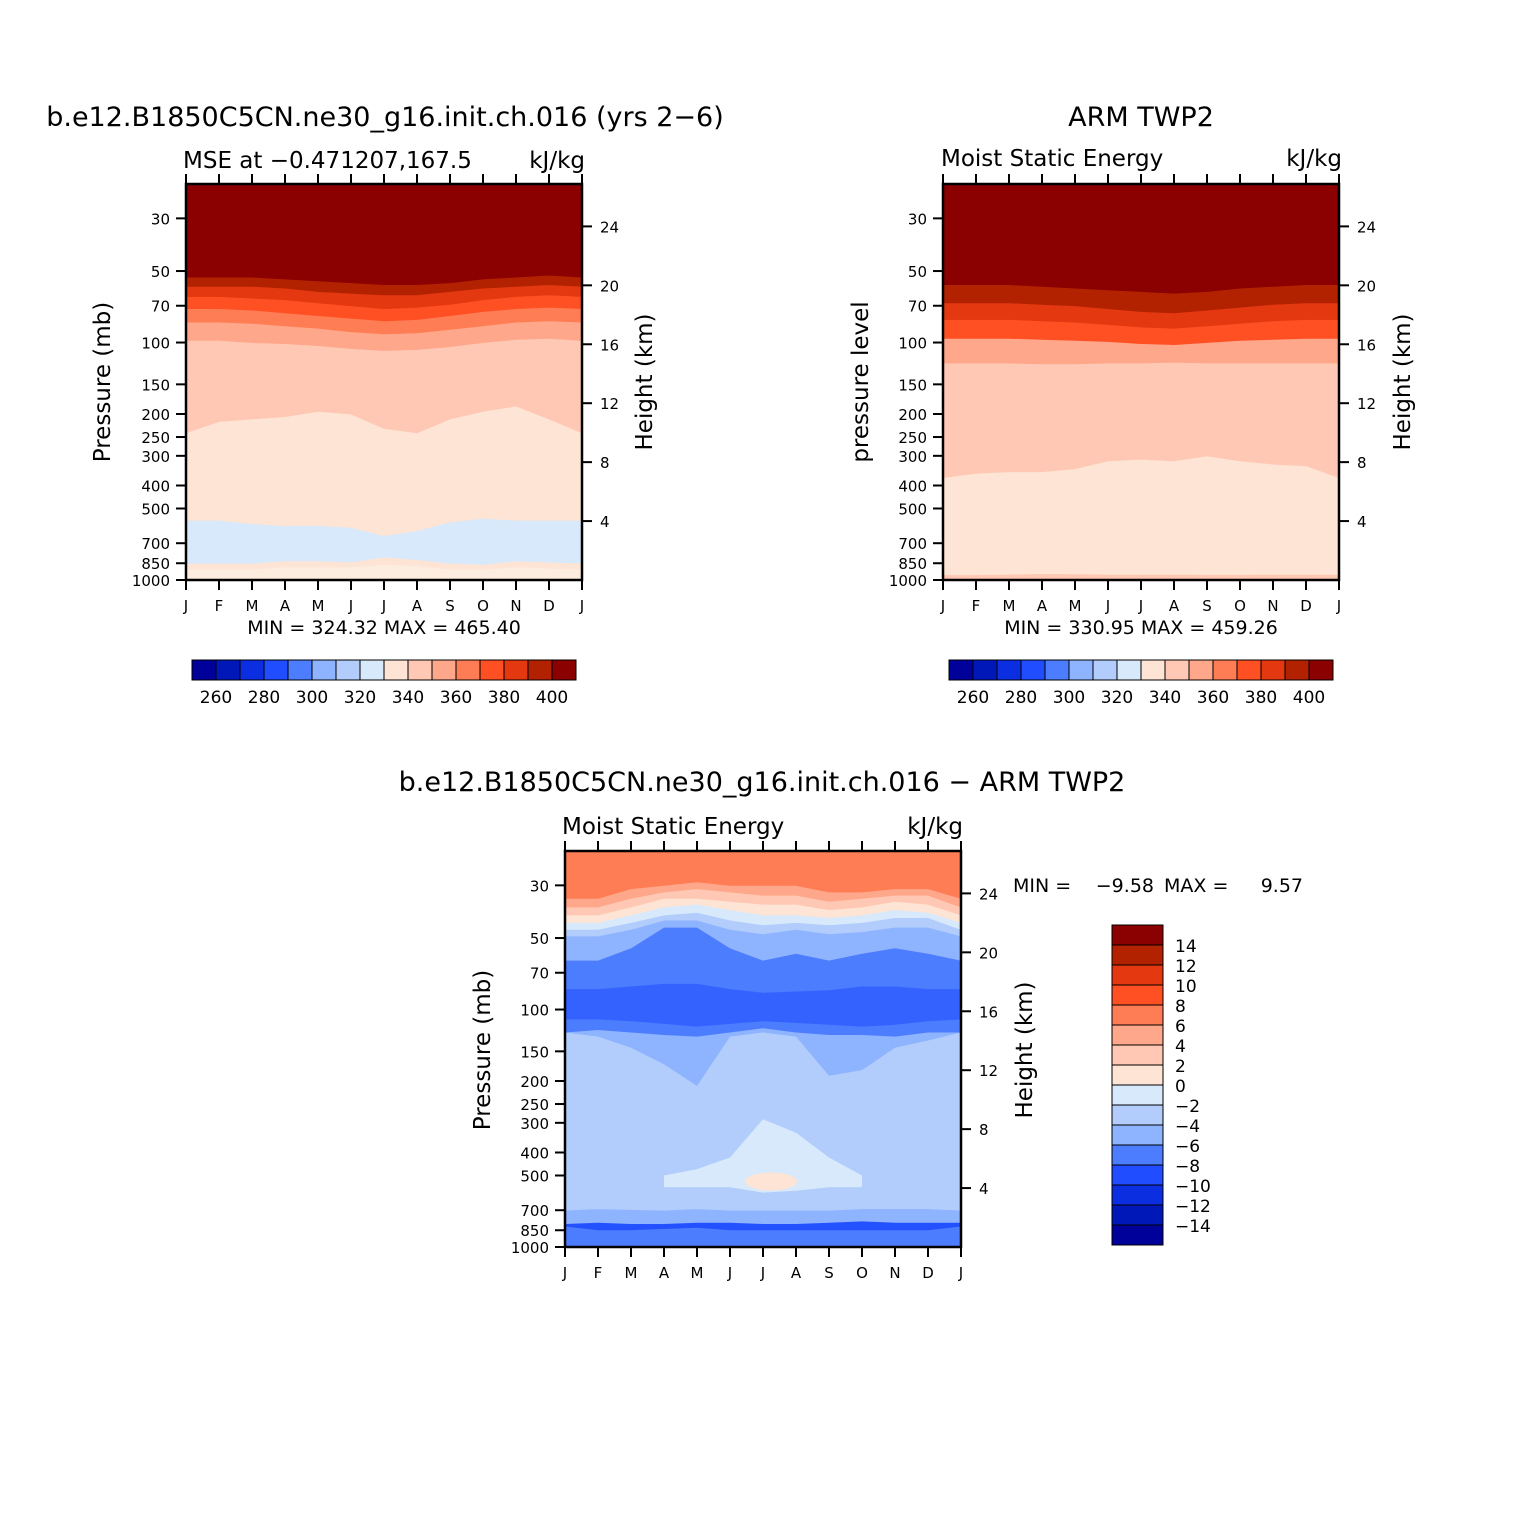  I want to click on p1-y2-tick-label: 20, so click(609, 286).